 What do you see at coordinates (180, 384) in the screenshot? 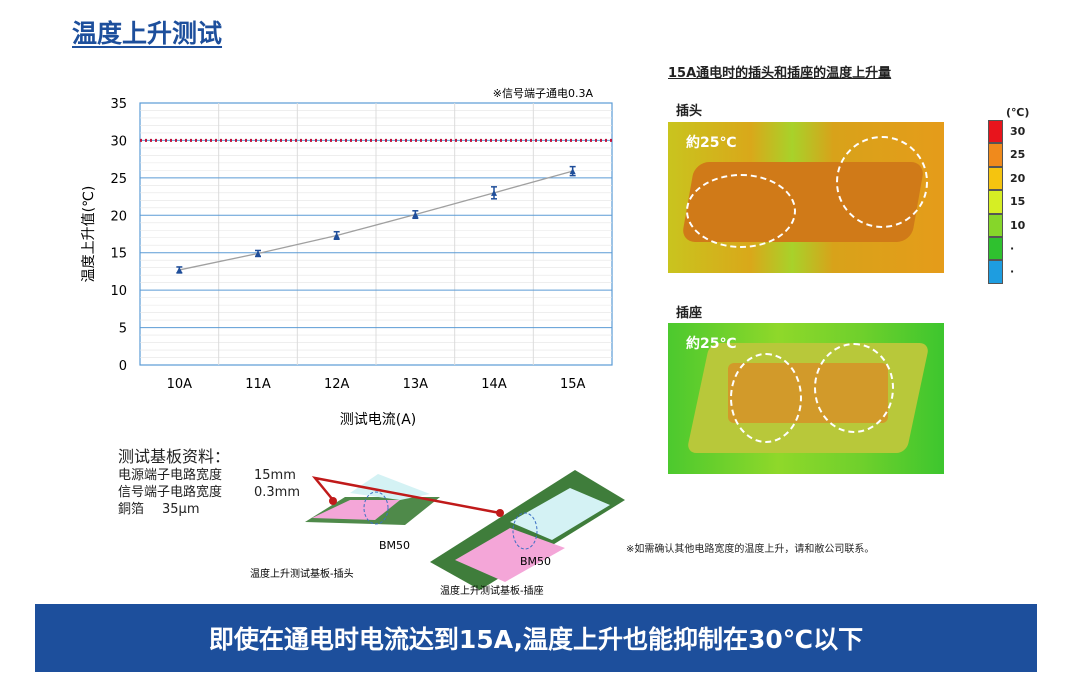
I see `x-tick-label: 10A` at bounding box center [180, 384].